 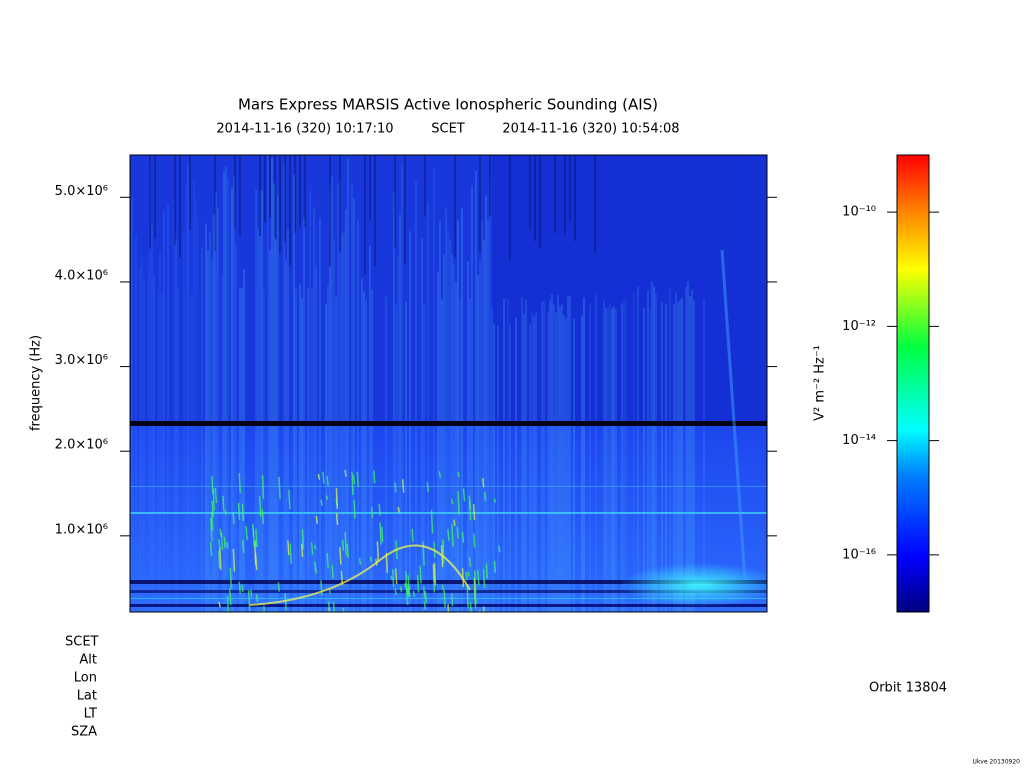 I want to click on colorbar-tick-label: 10⁻¹⁴, so click(x=859, y=440).